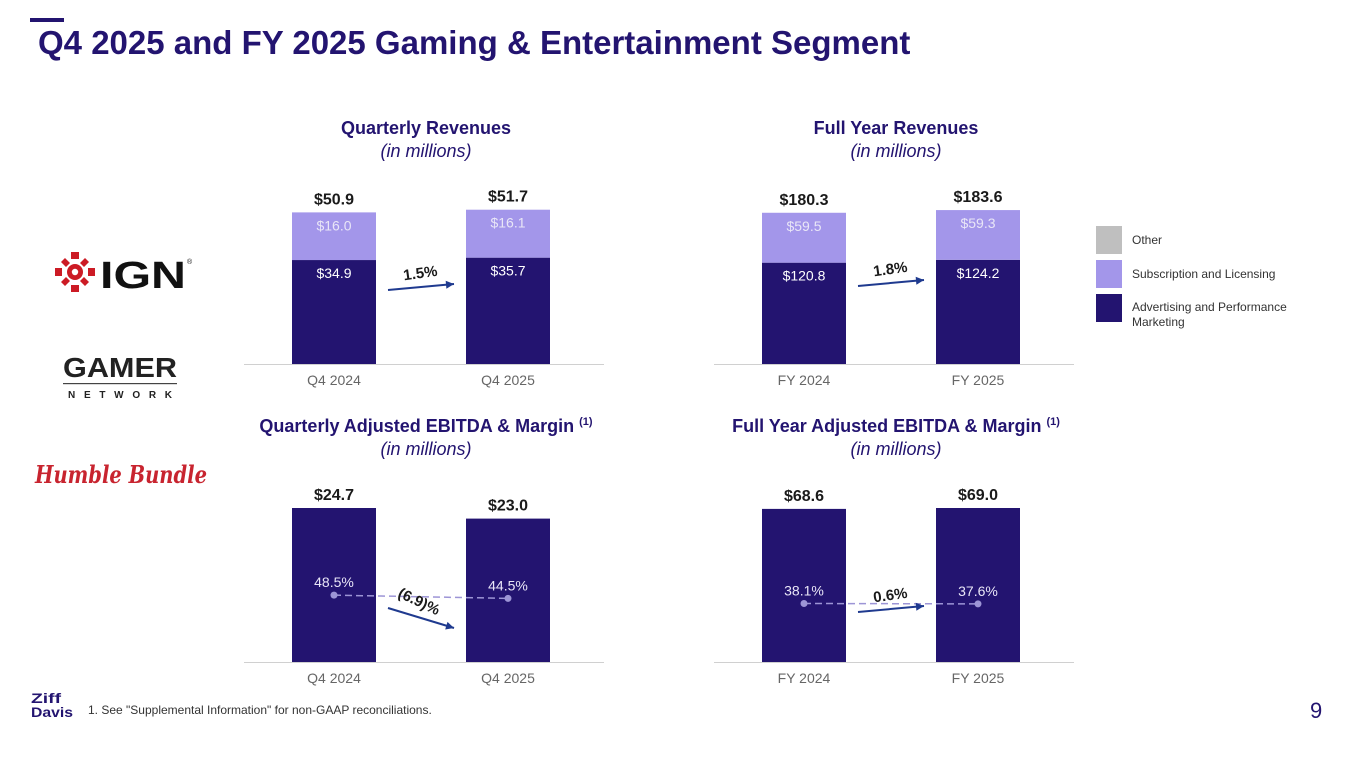 The image size is (1365, 770). I want to click on full-year-ebitda-subtitle: (in millions), so click(895, 449).